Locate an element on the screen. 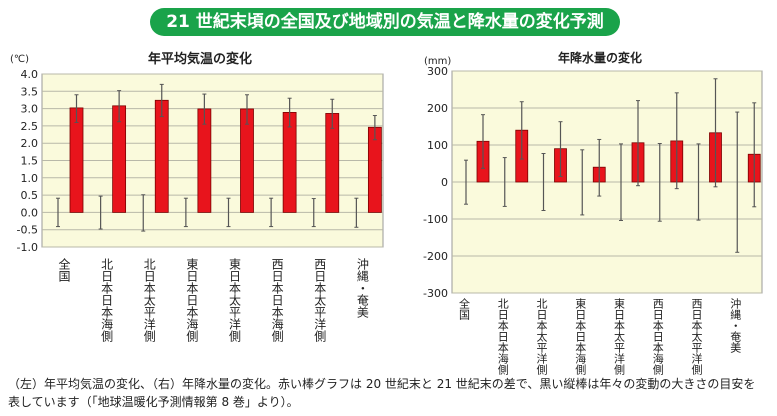 This screenshot has width=777, height=416. page-title: 21 世紀末頃の全国及び地域別の気温と降水量の変化予測 is located at coordinates (385, 22).